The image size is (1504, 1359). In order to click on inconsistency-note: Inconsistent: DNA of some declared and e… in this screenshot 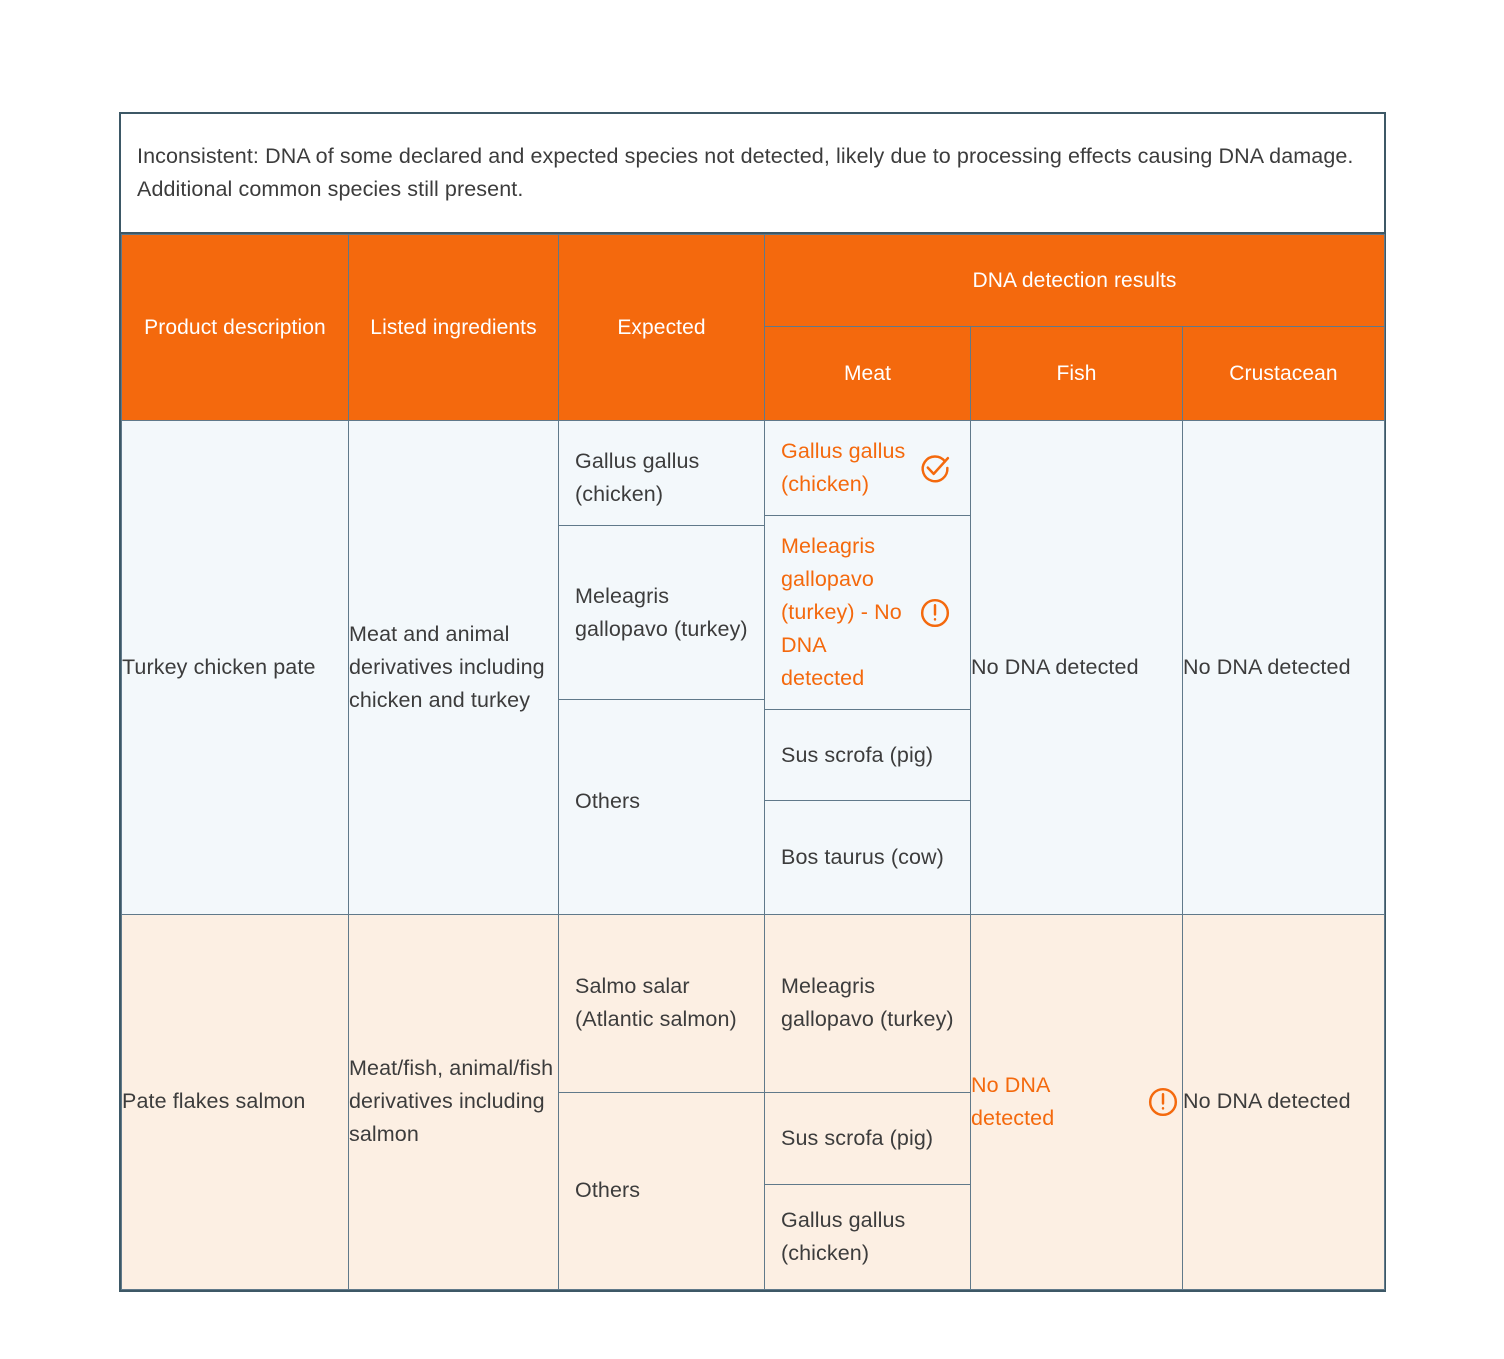, I will do `click(752, 174)`.